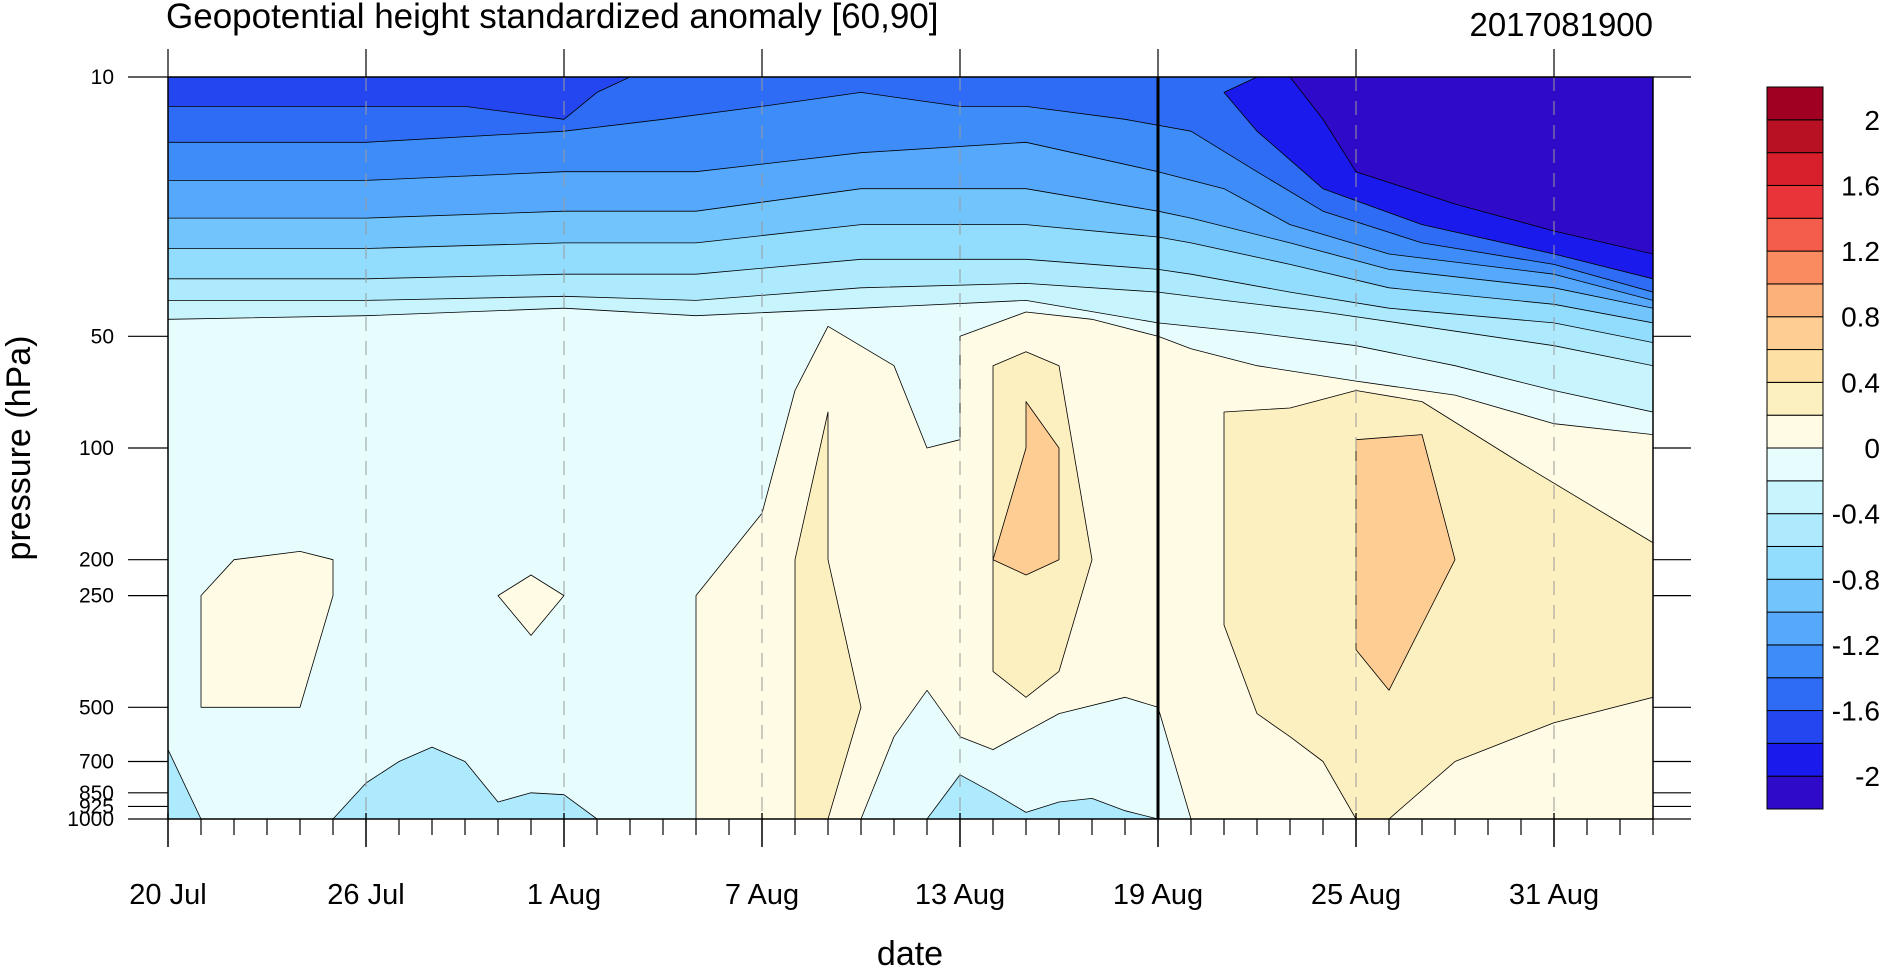 The image size is (1889, 969). What do you see at coordinates (910, 952) in the screenshot?
I see `x-axis-label: date` at bounding box center [910, 952].